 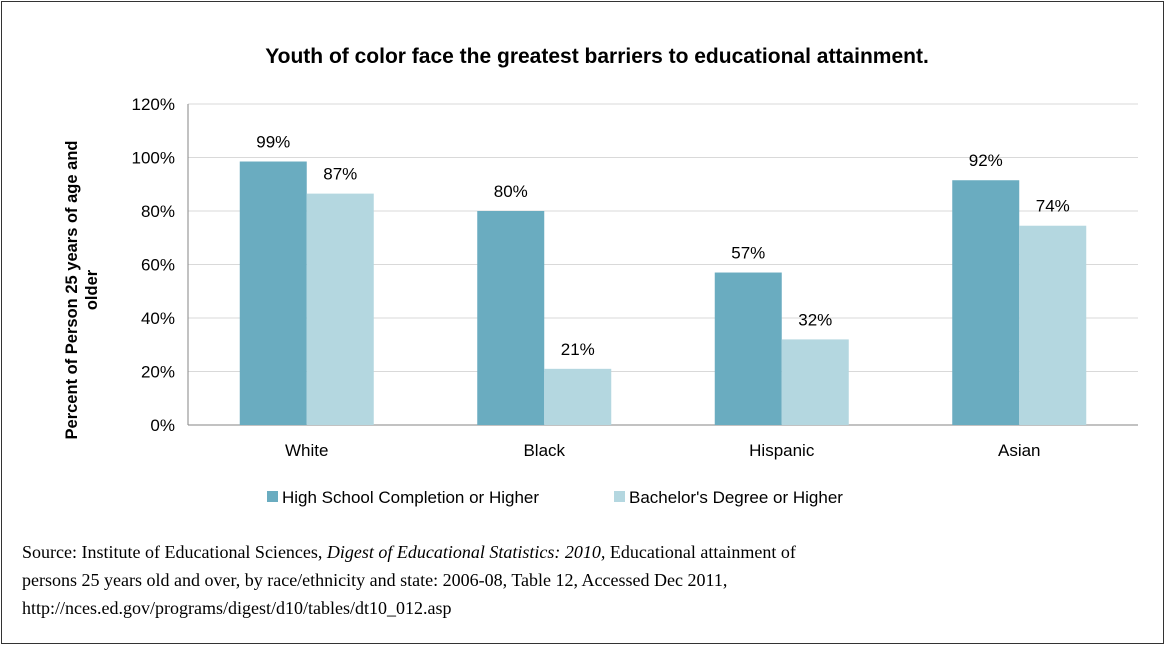 I want to click on x-tick-label: Hispanic, so click(x=782, y=450).